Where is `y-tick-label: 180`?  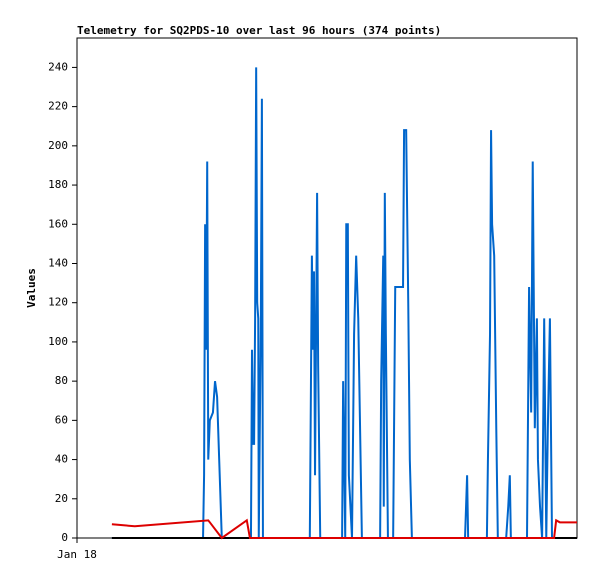 y-tick-label: 180 is located at coordinates (58, 184).